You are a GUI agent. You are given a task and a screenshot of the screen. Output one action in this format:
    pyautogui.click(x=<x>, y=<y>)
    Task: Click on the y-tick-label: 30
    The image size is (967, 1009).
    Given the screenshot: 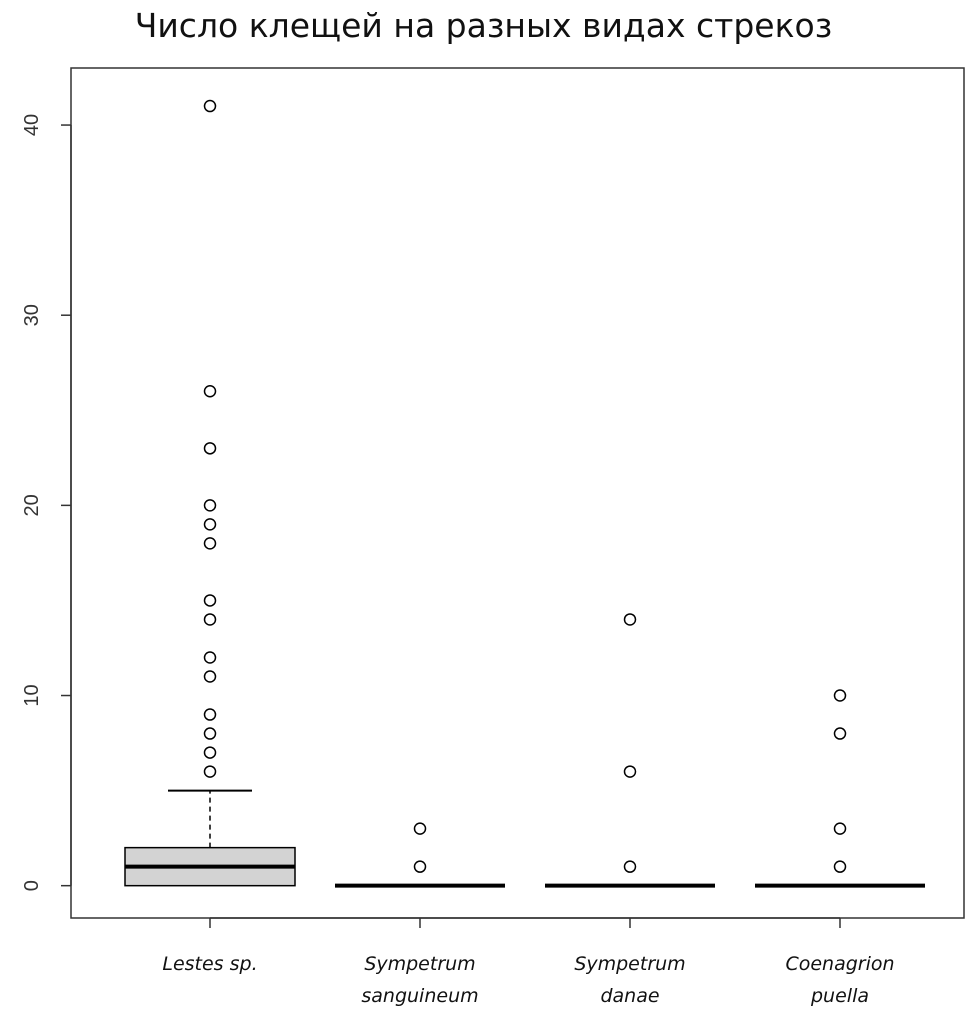 What is the action you would take?
    pyautogui.click(x=32, y=315)
    